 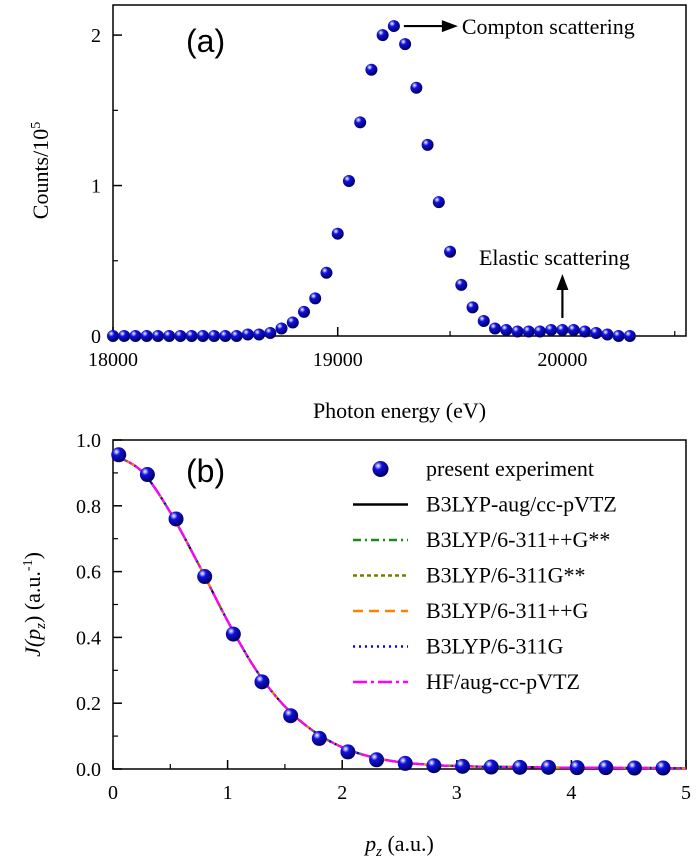 I want to click on elastic-arrowhead, so click(x=562, y=281).